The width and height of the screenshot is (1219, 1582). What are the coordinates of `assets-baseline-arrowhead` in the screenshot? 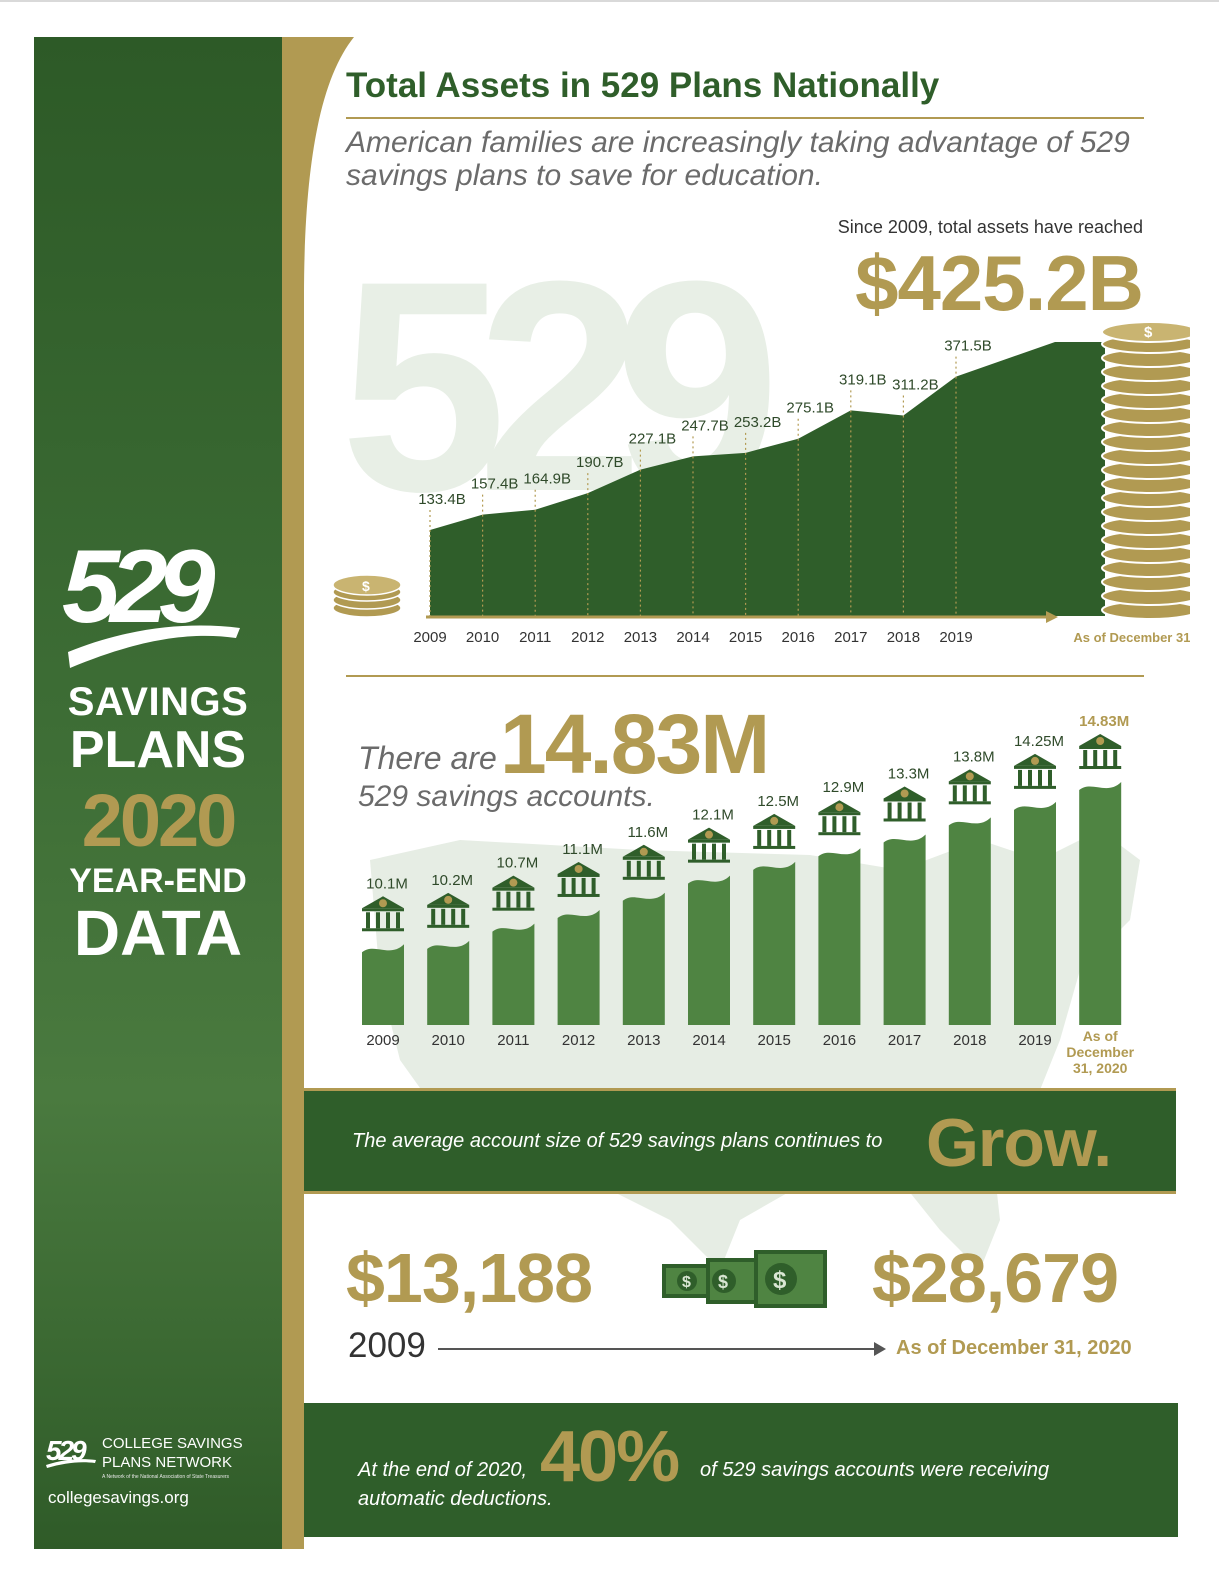 It's located at (1052, 617).